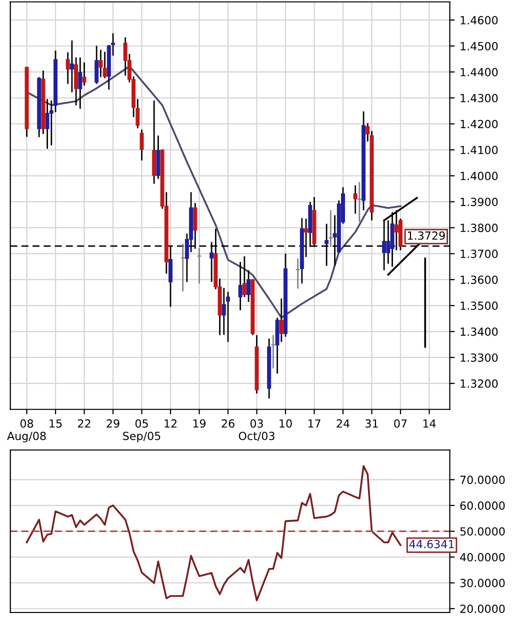 The image size is (517, 625). What do you see at coordinates (482, 505) in the screenshot?
I see `y-tick-label: 60.0000` at bounding box center [482, 505].